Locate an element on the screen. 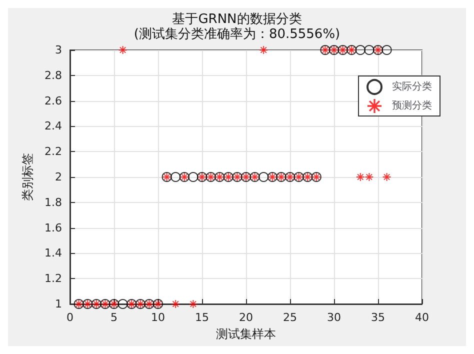 Image resolution: width=474 pixels, height=354 pixels. y-tick-label: 1.8 is located at coordinates (53, 202).